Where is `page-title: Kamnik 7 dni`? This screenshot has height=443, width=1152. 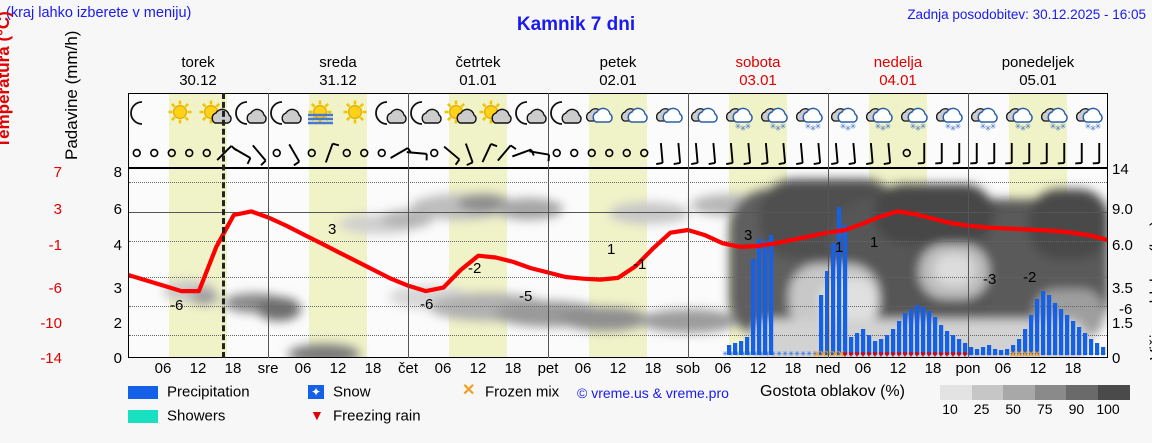
page-title: Kamnik 7 dni is located at coordinates (576, 24).